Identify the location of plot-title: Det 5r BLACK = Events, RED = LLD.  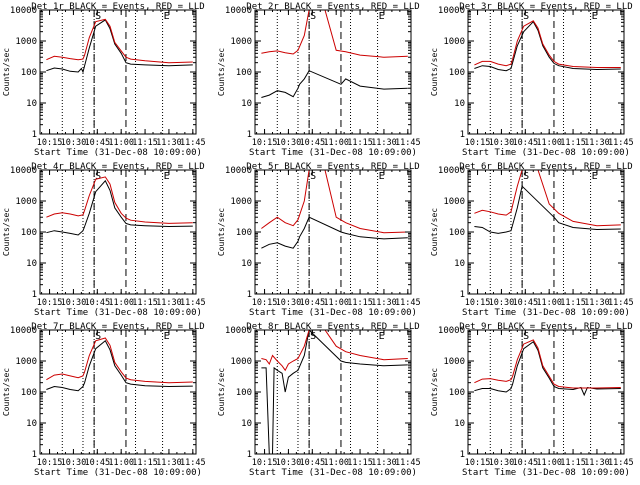
(332, 167).